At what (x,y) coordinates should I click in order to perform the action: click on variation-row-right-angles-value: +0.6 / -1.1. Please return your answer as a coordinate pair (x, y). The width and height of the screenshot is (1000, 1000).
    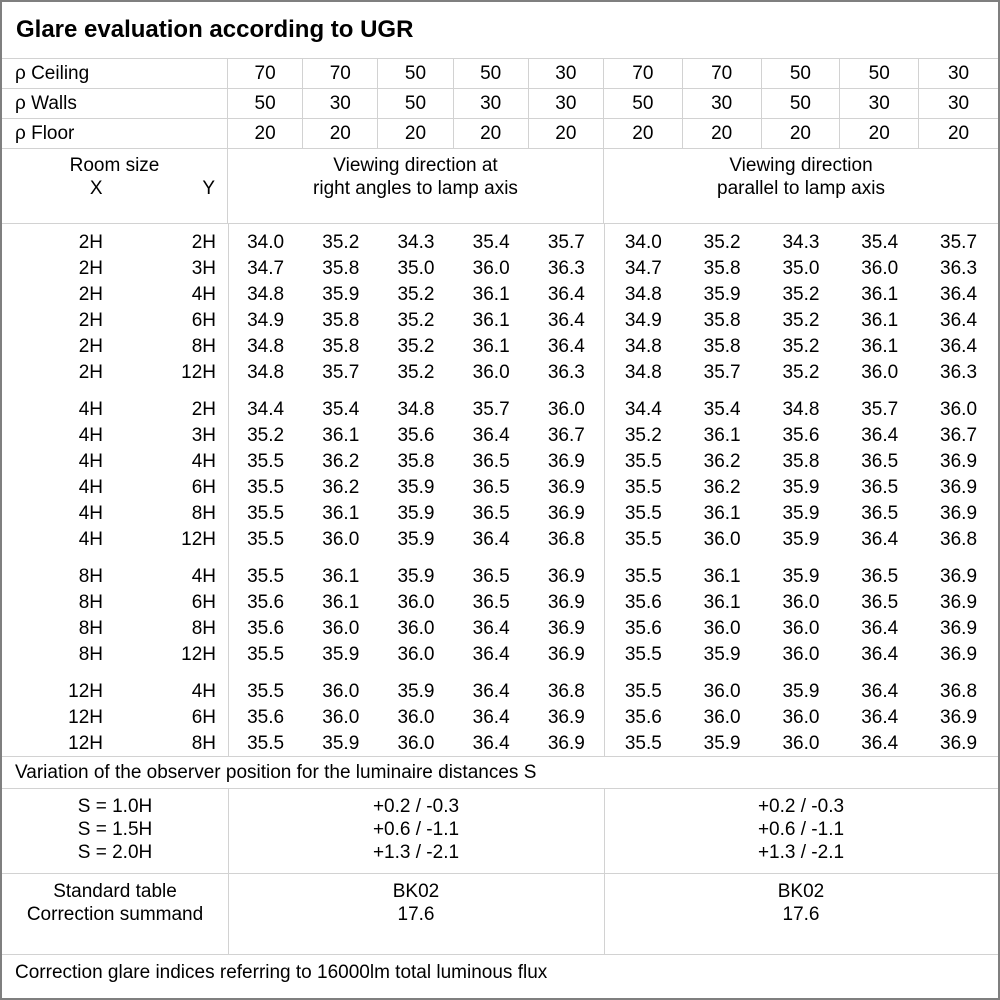
    Looking at the image, I should click on (416, 829).